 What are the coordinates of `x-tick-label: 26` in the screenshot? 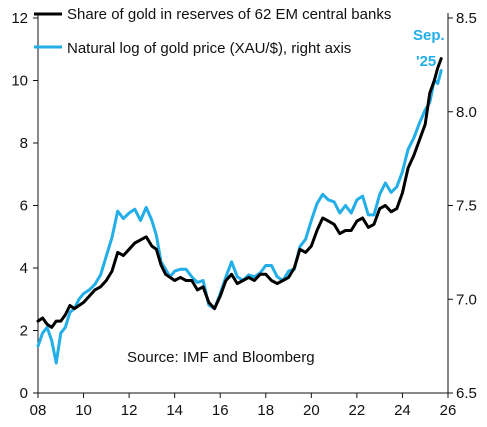 It's located at (448, 410).